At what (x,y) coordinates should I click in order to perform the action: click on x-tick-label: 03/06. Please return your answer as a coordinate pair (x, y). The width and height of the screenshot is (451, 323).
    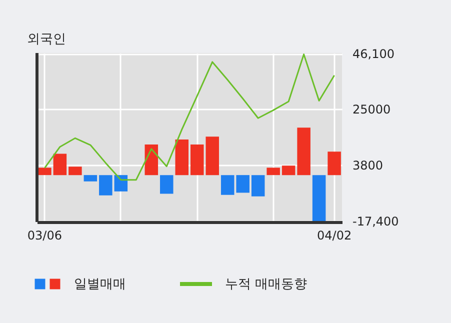
    Looking at the image, I should click on (44, 235).